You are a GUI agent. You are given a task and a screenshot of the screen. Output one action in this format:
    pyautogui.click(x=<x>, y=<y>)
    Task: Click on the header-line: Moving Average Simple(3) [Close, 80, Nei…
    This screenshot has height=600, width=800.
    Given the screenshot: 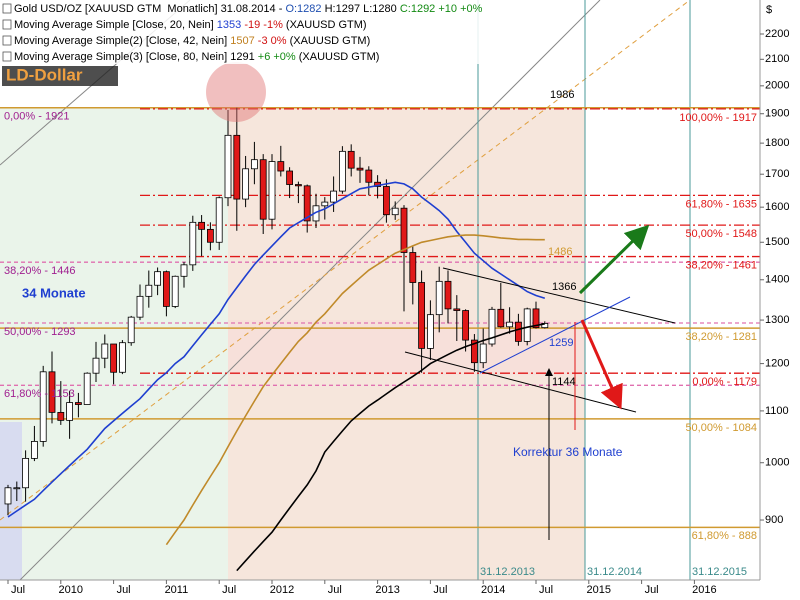 What is the action you would take?
    pyautogui.click(x=196, y=57)
    